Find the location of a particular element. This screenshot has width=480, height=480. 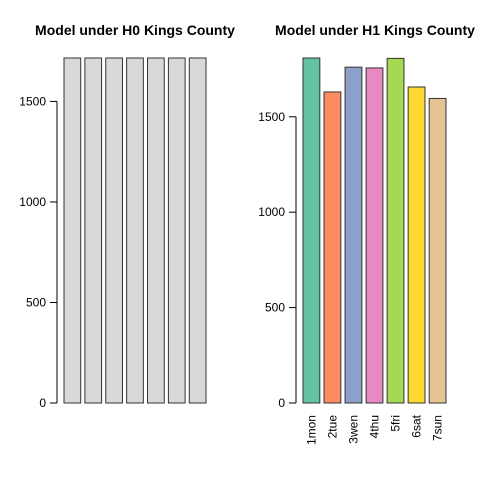

x-tick-label: 7sun is located at coordinates (438, 428).